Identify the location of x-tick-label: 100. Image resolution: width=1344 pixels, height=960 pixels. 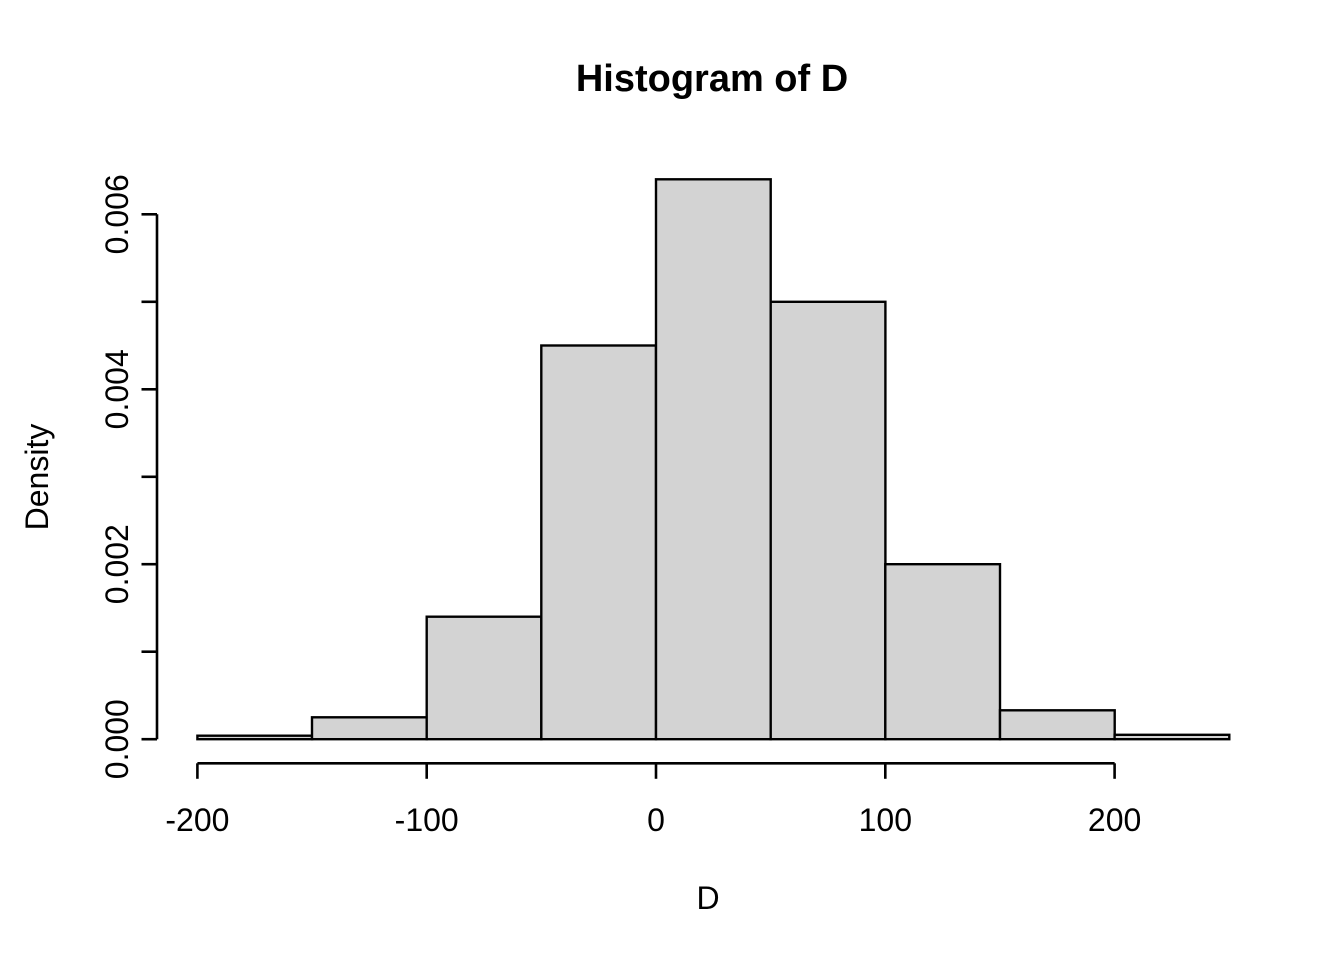
(885, 820).